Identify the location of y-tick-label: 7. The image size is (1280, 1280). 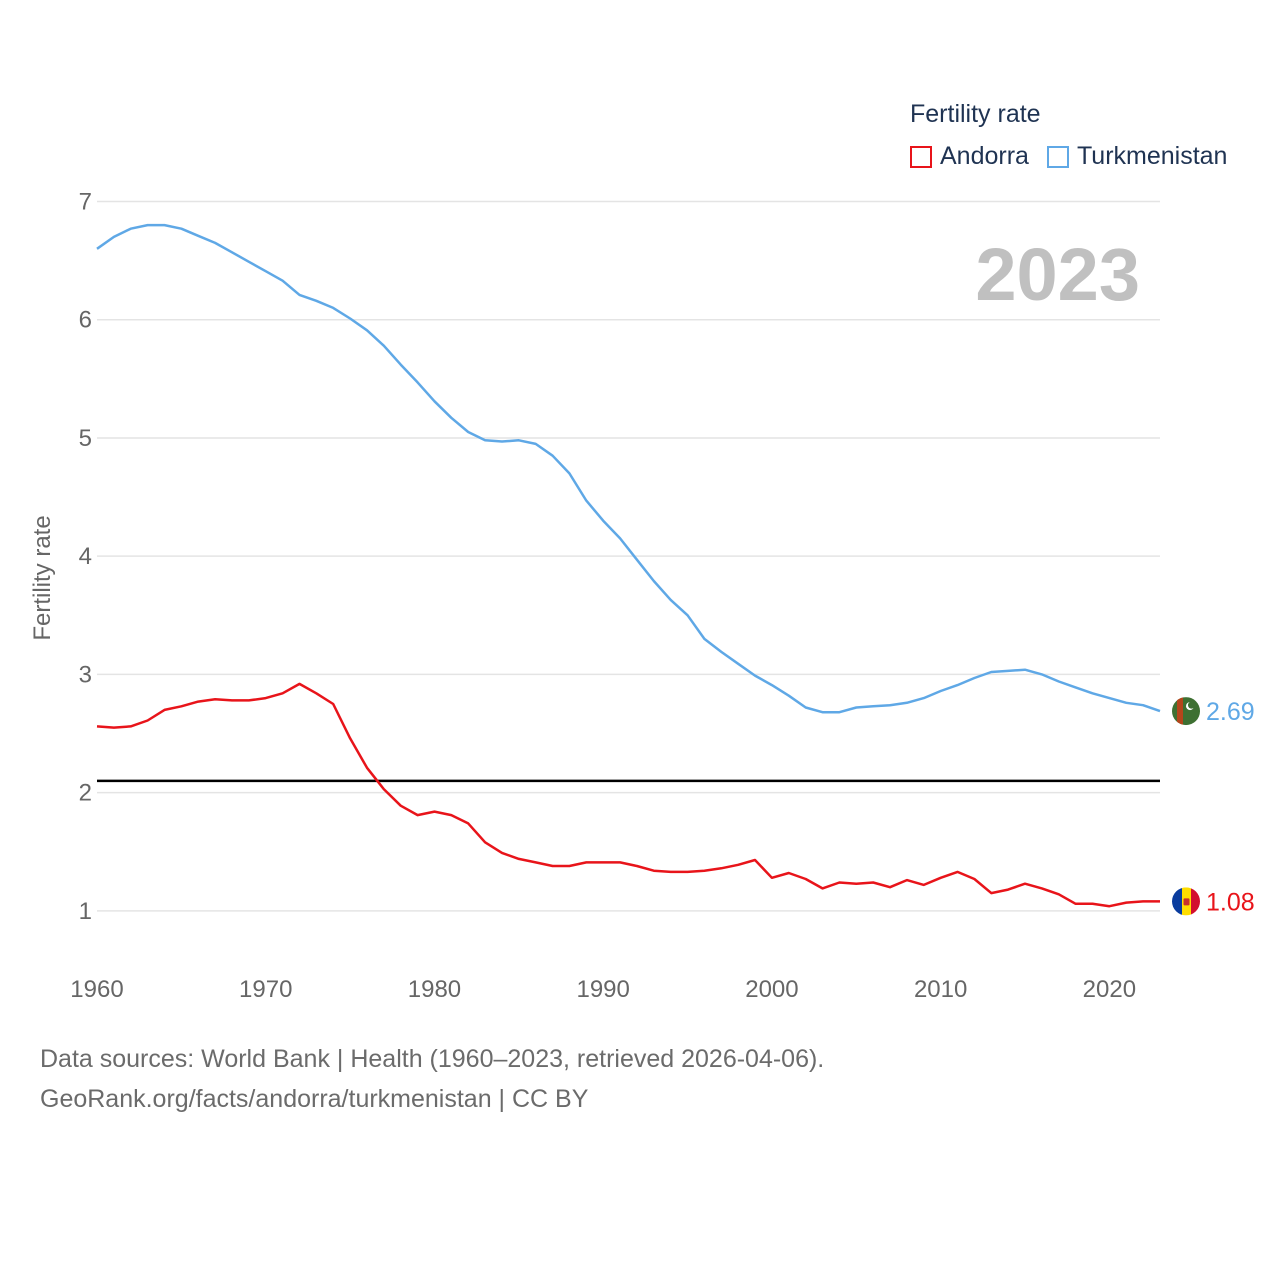
(85, 201).